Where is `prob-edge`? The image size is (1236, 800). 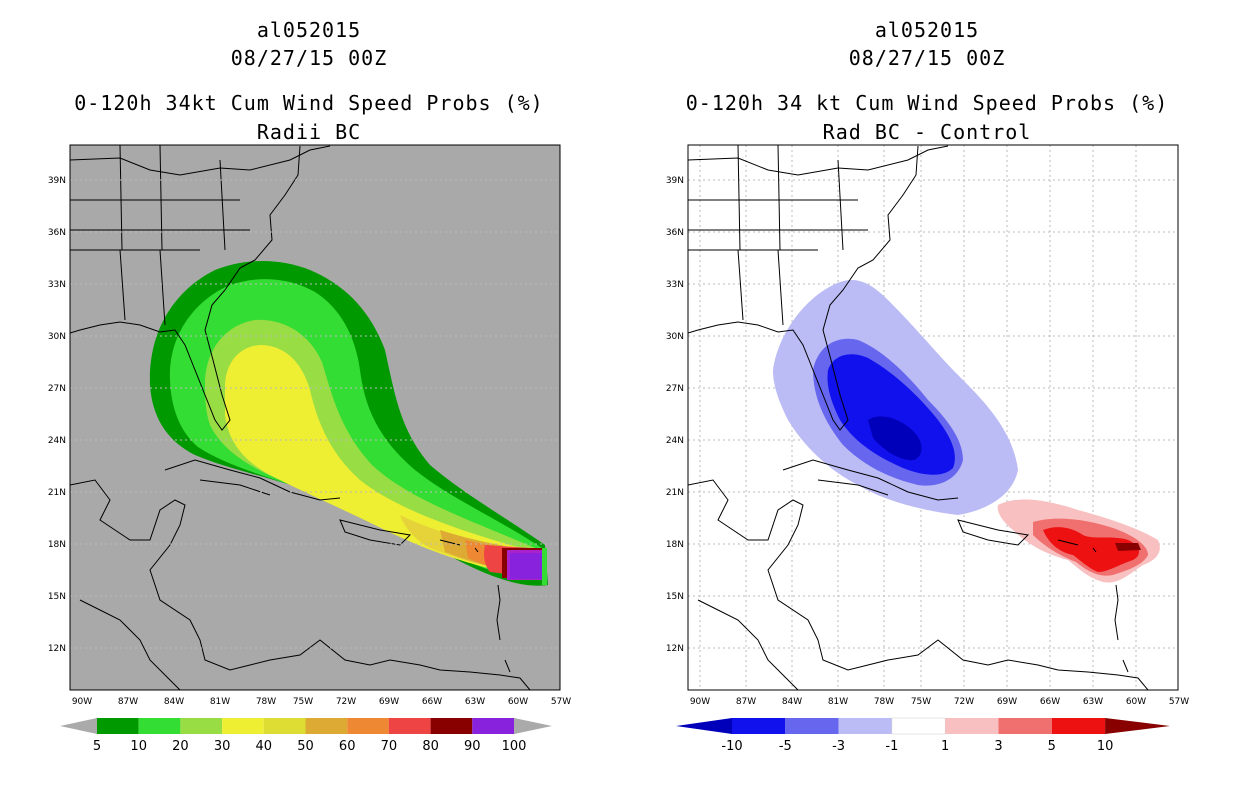
prob-edge is located at coordinates (544, 566).